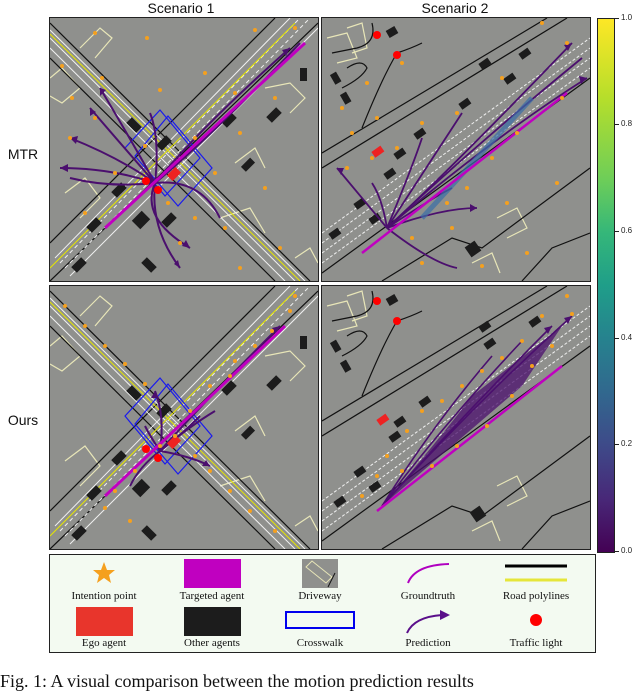  I want to click on crosswalk-icon, so click(320, 620).